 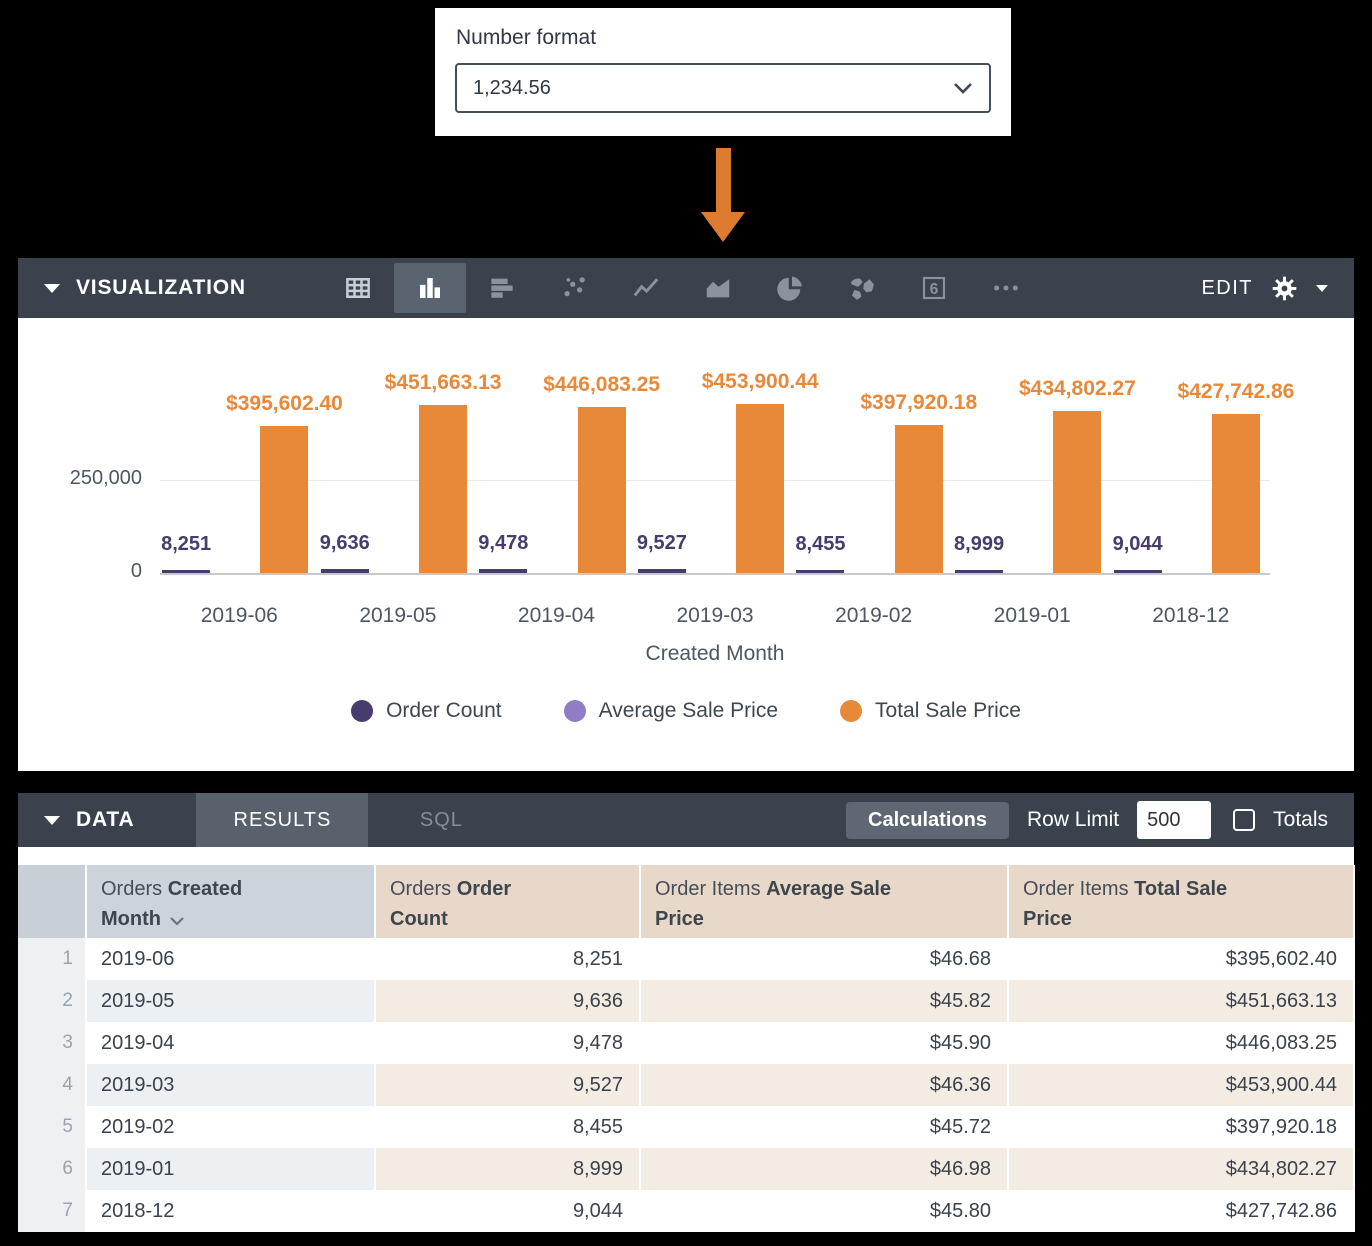 What do you see at coordinates (52, 1043) in the screenshot?
I see `row-number: 3` at bounding box center [52, 1043].